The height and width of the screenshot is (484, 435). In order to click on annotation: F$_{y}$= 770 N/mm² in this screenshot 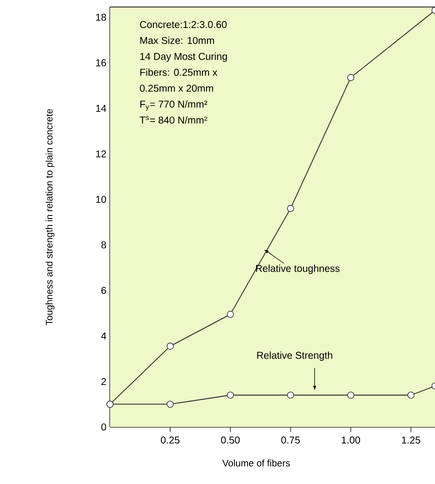, I will do `click(174, 105)`.